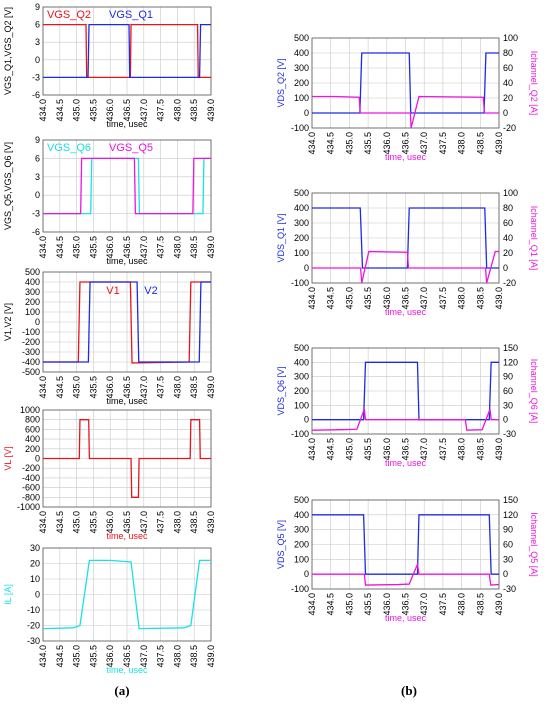 Image resolution: width=550 pixels, height=705 pixels. Describe the element at coordinates (37, 7) in the screenshot. I see `y-tick-label: 9` at that location.